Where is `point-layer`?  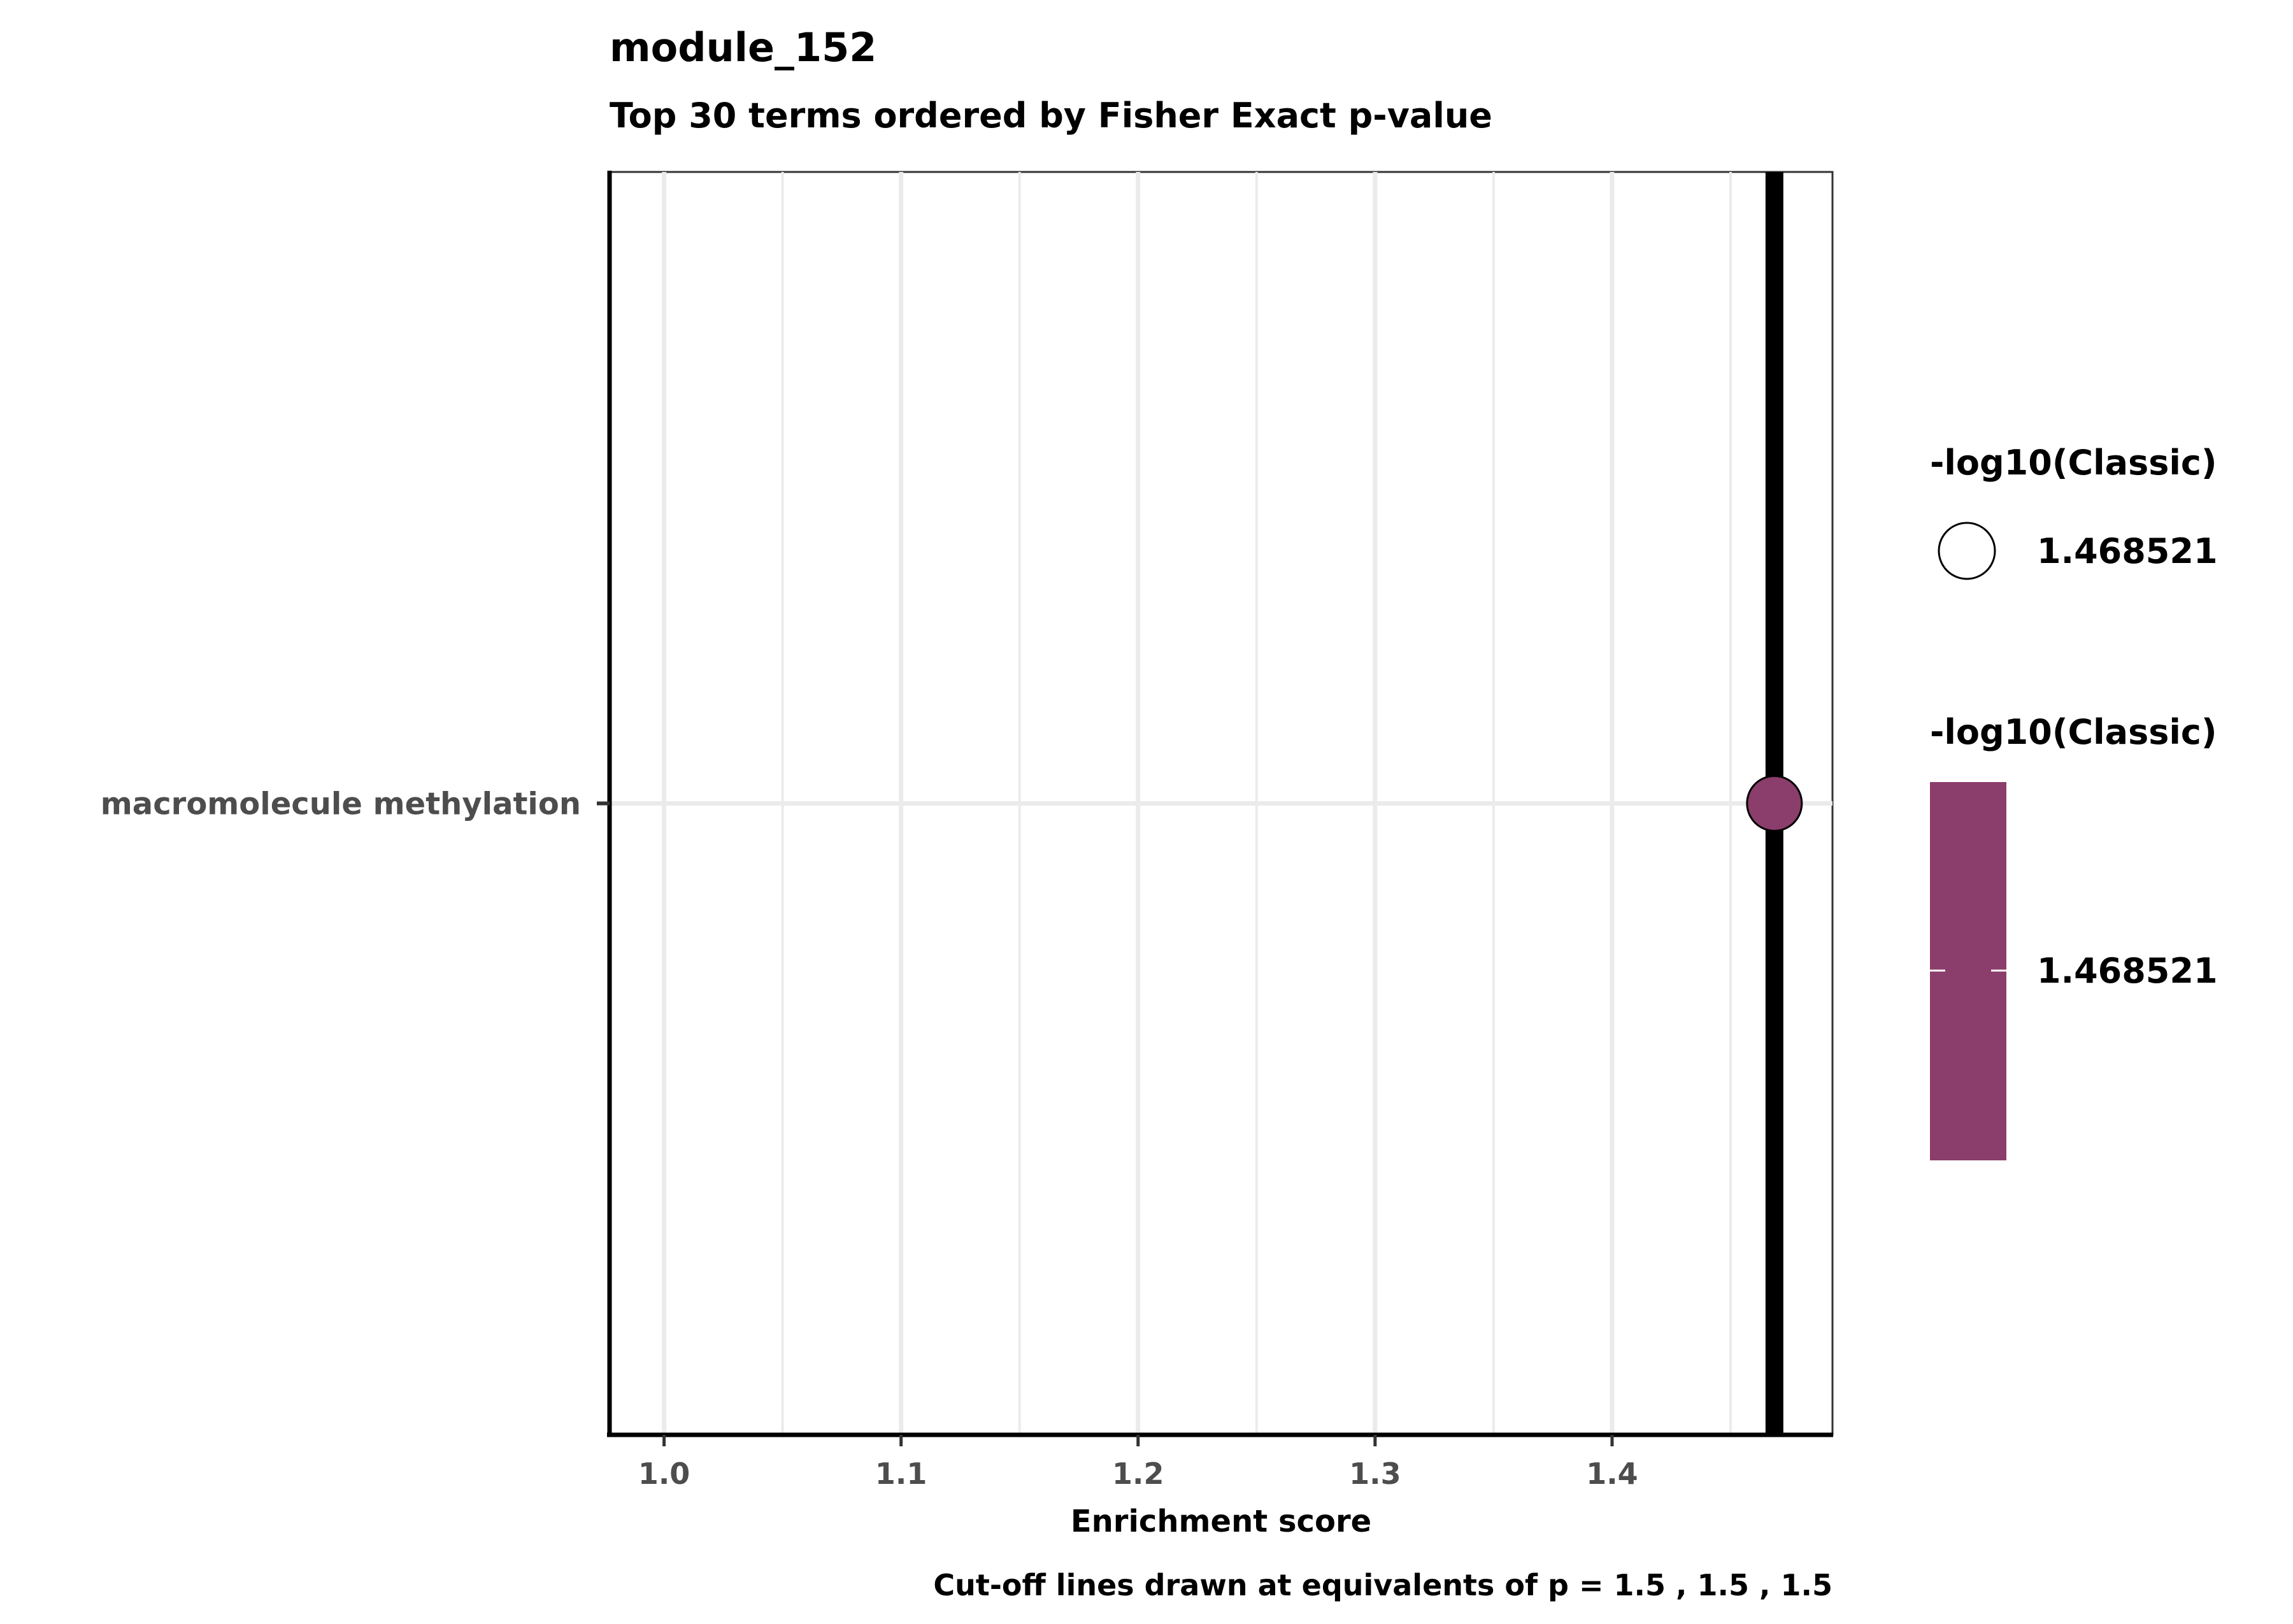 point-layer is located at coordinates (1774, 803).